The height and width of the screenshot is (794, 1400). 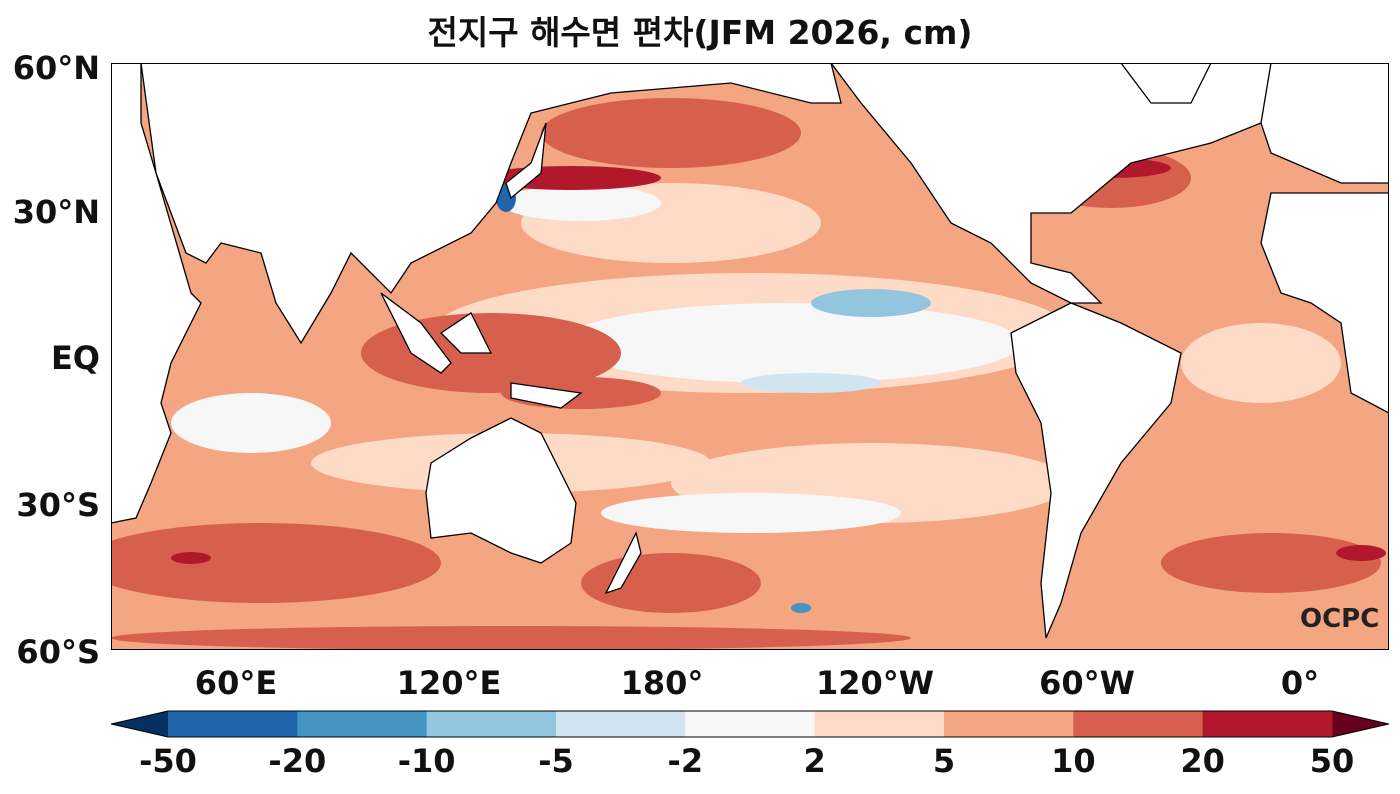 I want to click on lon-label-120e: 120°E, so click(x=449, y=683).